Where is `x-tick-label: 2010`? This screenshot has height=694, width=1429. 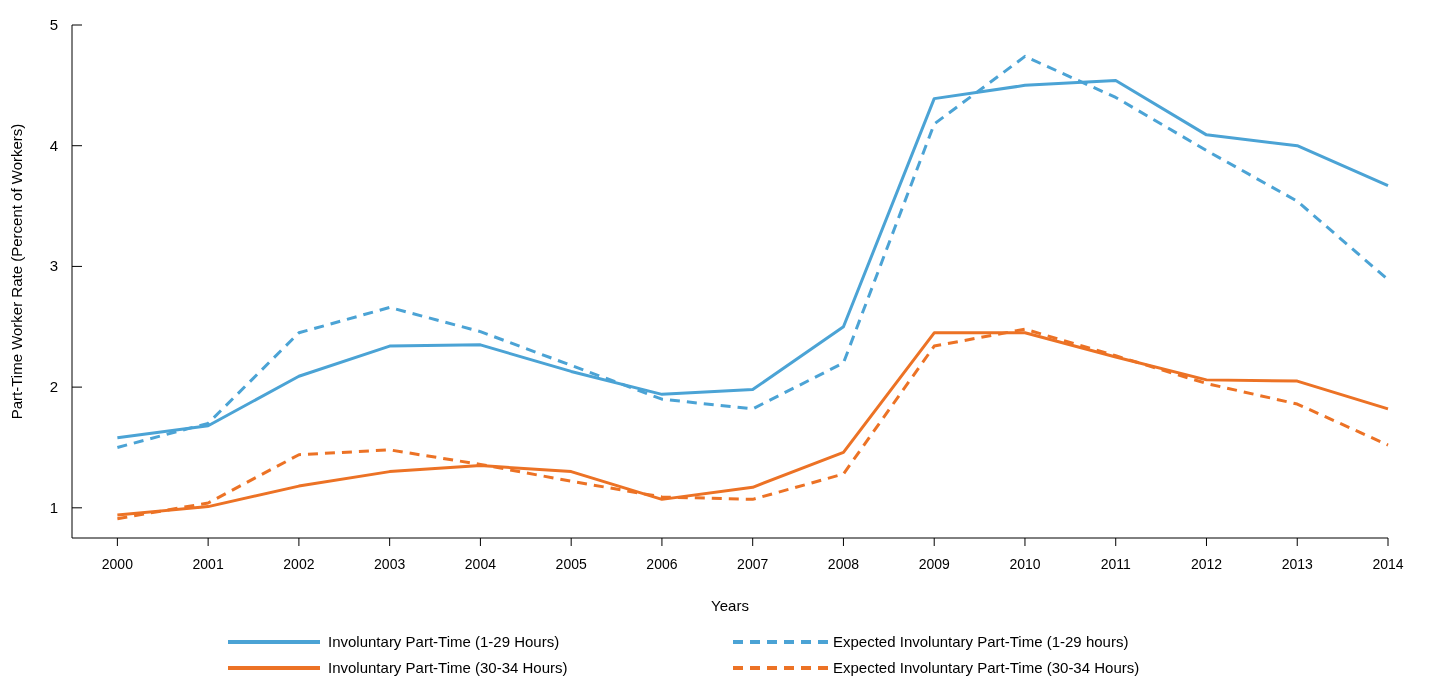
x-tick-label: 2010 is located at coordinates (1025, 564).